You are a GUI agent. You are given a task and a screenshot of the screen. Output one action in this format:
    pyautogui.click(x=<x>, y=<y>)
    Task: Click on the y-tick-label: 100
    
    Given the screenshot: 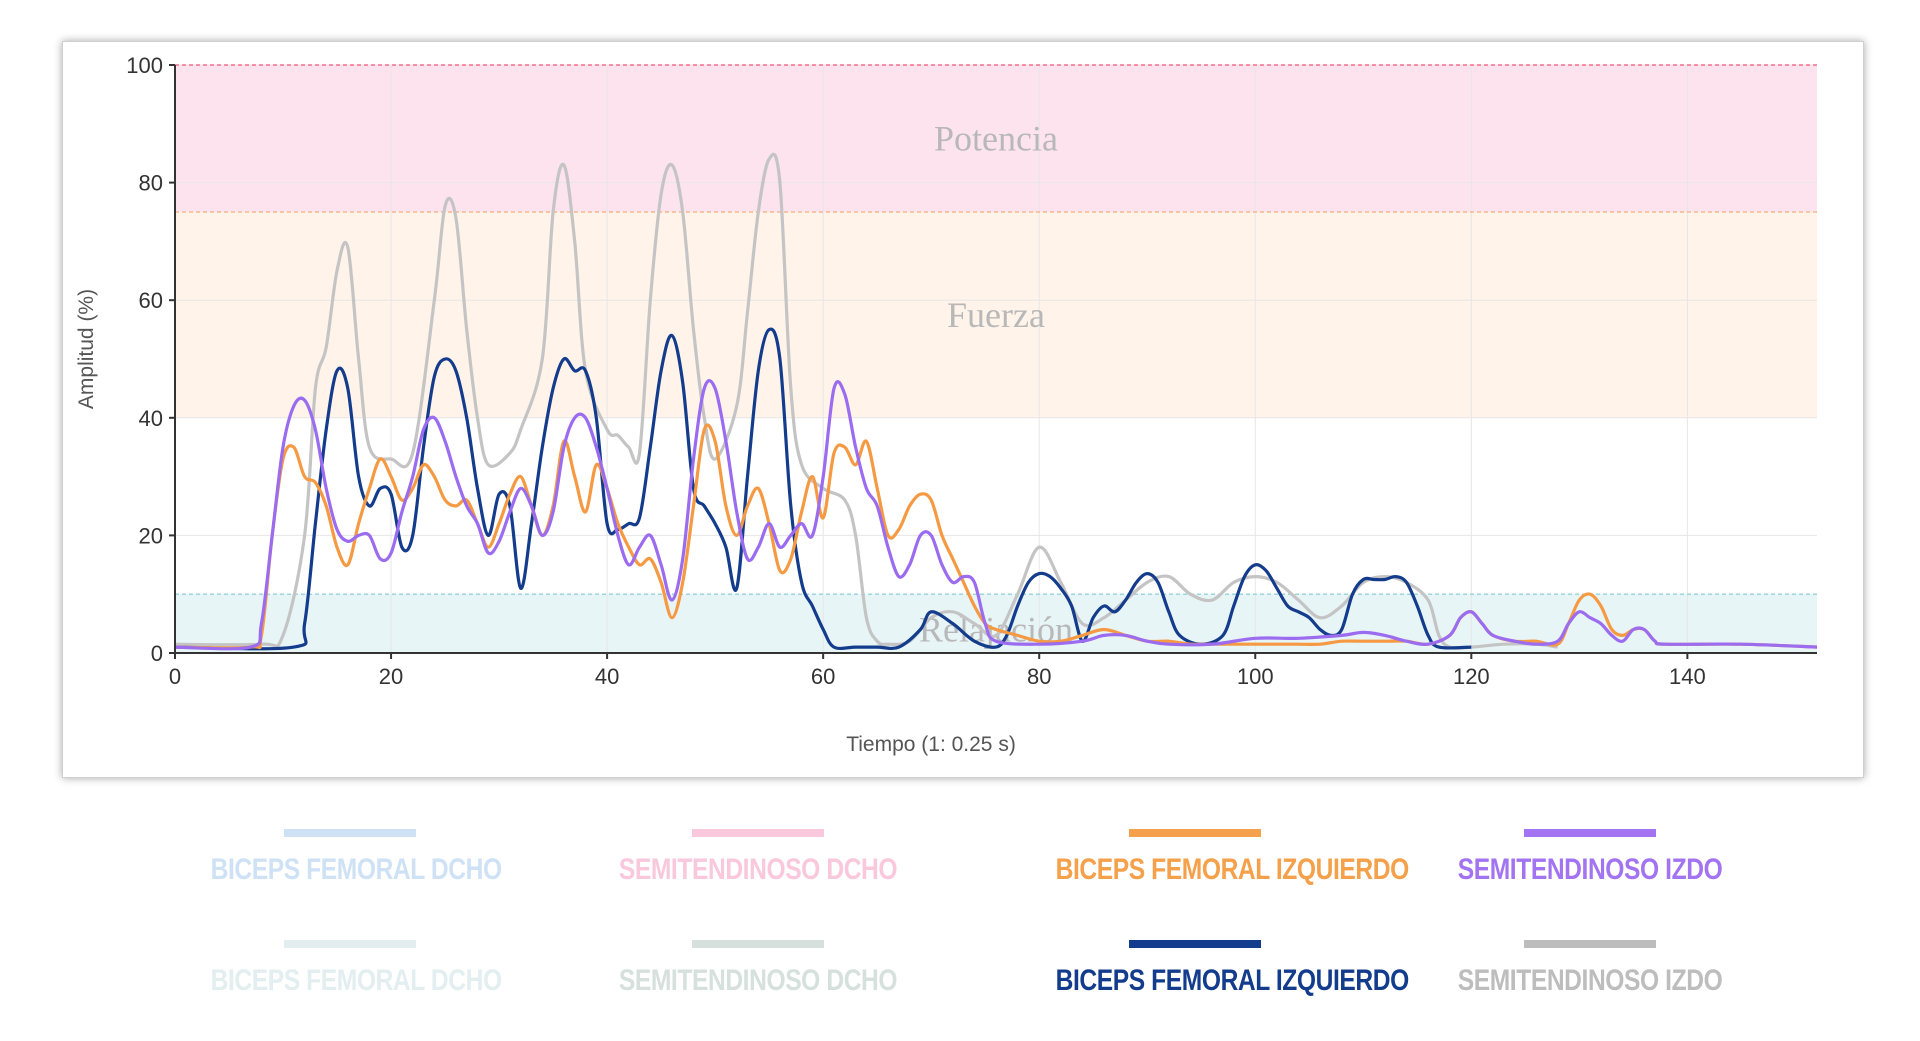 What is the action you would take?
    pyautogui.click(x=144, y=65)
    